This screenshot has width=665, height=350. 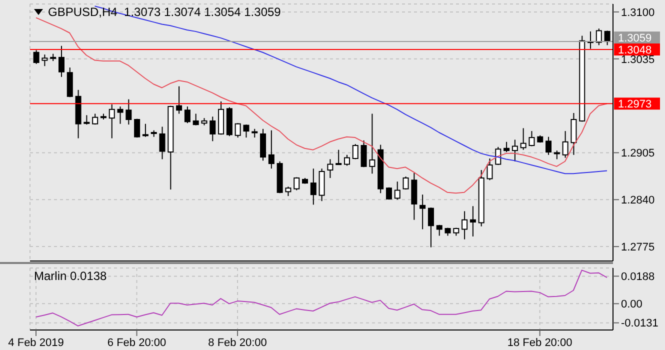 I want to click on chart-title: GBPUSD,H4 1.3073 1.3074 1.3054 1.3059, so click(x=164, y=12).